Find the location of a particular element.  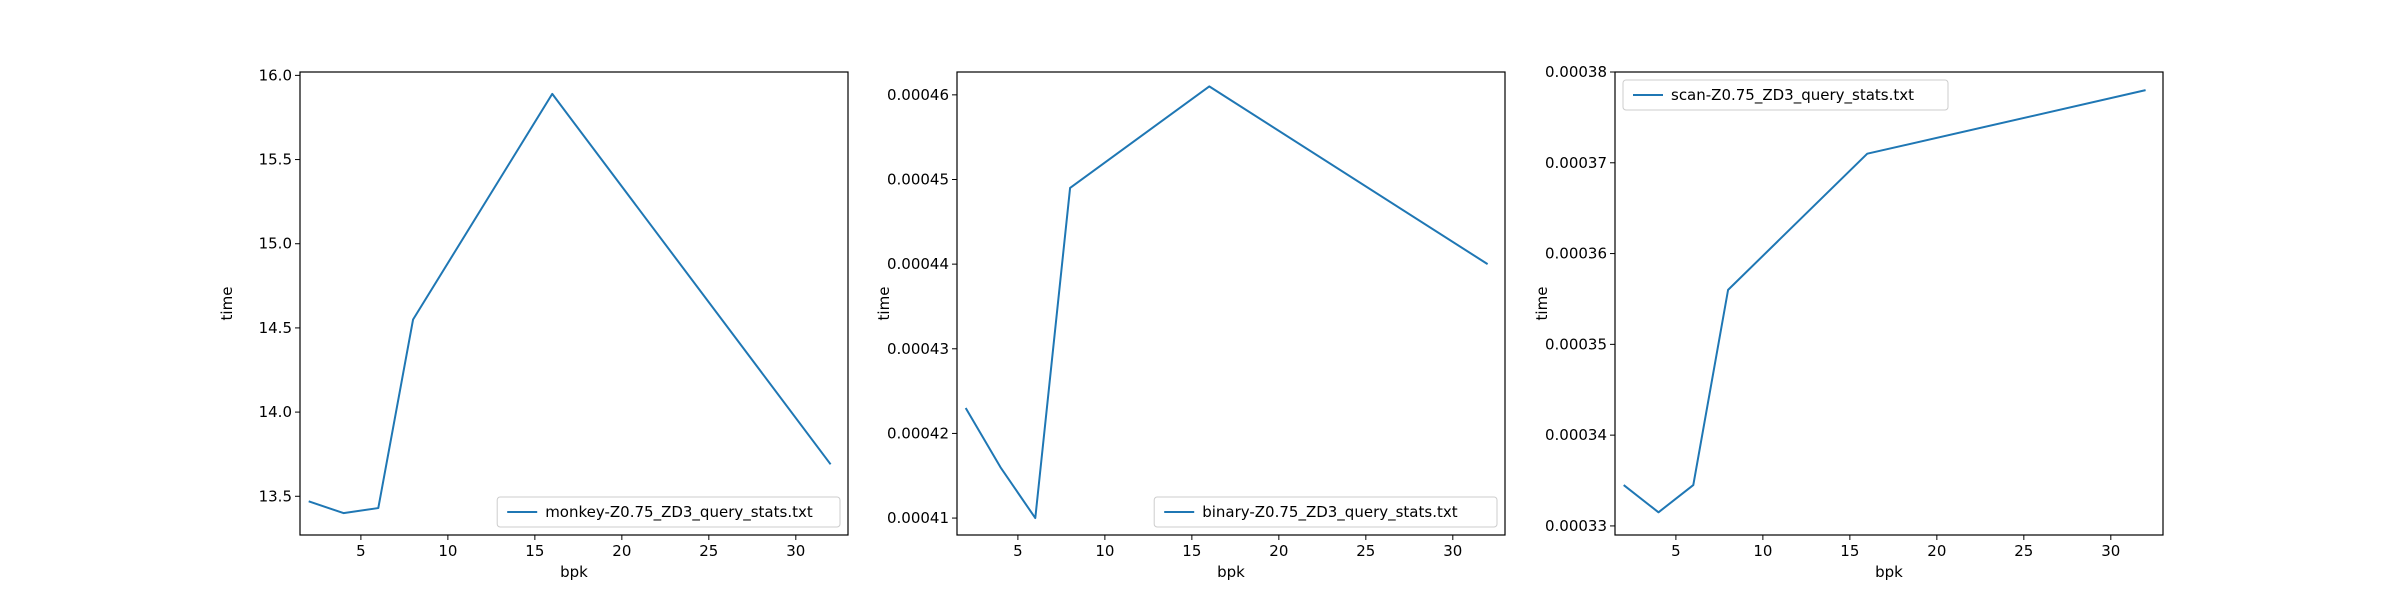

y-tick-label: 14.0 is located at coordinates (275, 412).